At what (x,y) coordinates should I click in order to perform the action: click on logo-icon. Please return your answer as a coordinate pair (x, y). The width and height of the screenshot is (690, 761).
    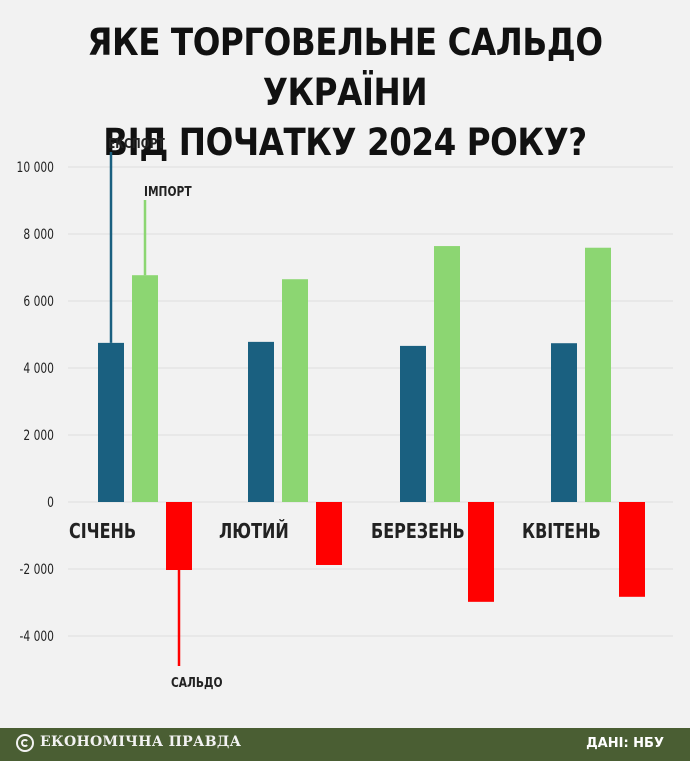
    Looking at the image, I should click on (25, 743).